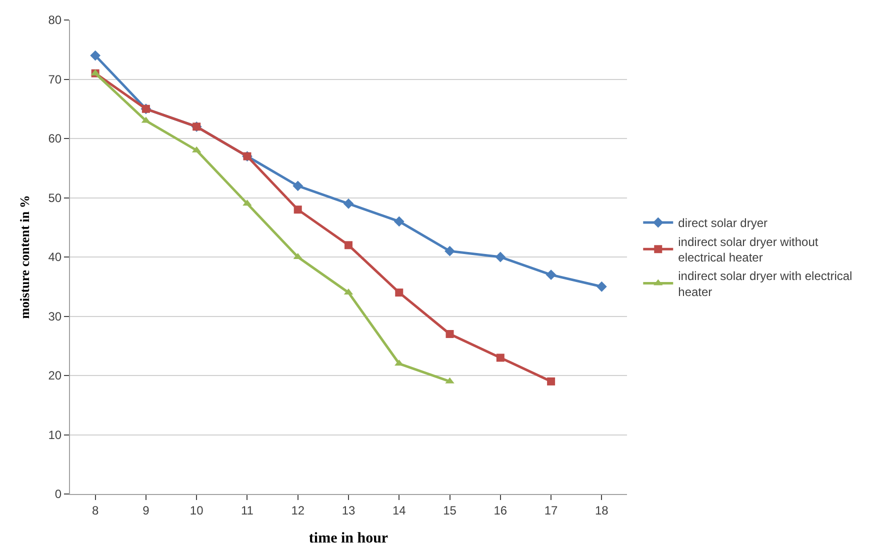 This screenshot has height=554, width=870. Describe the element at coordinates (399, 510) in the screenshot. I see `x-tick-label: 14` at that location.